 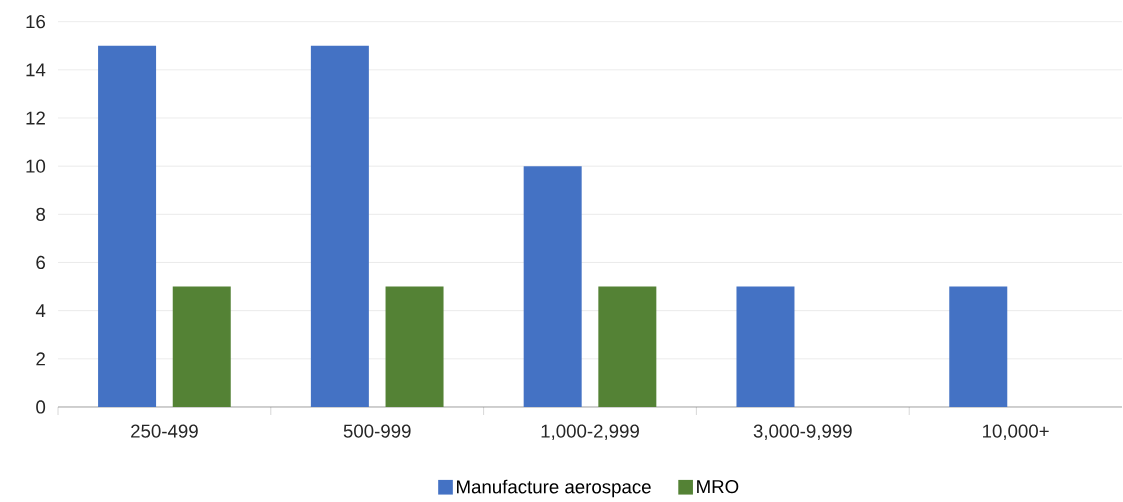 I want to click on legend-label: MRO, so click(x=718, y=486).